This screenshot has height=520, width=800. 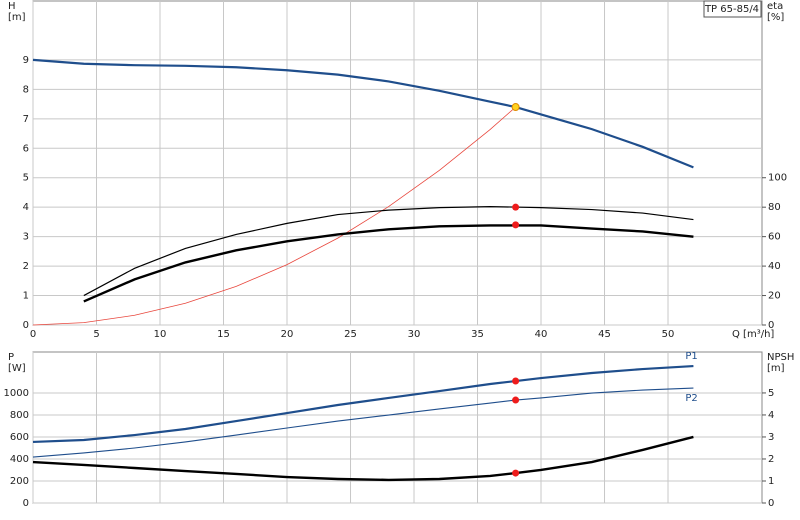 What do you see at coordinates (26, 178) in the screenshot?
I see `y-tick-label: 5` at bounding box center [26, 178].